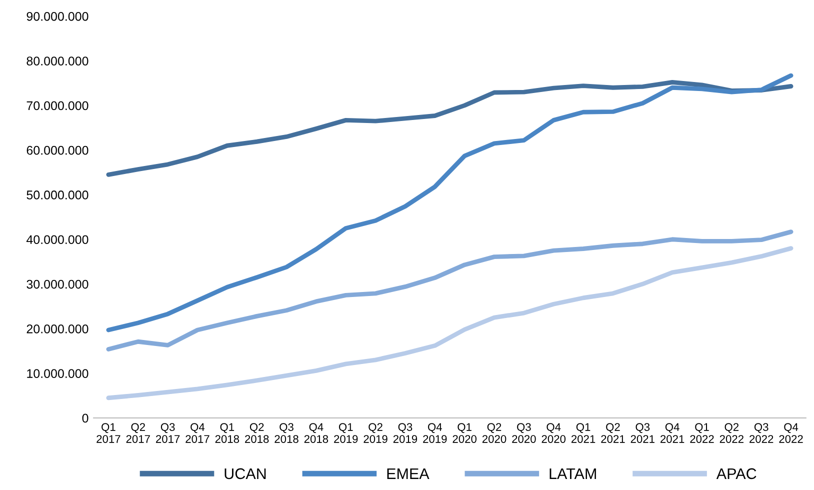  What do you see at coordinates (583, 433) in the screenshot?
I see `x-tick-label: Q1 2021` at bounding box center [583, 433].